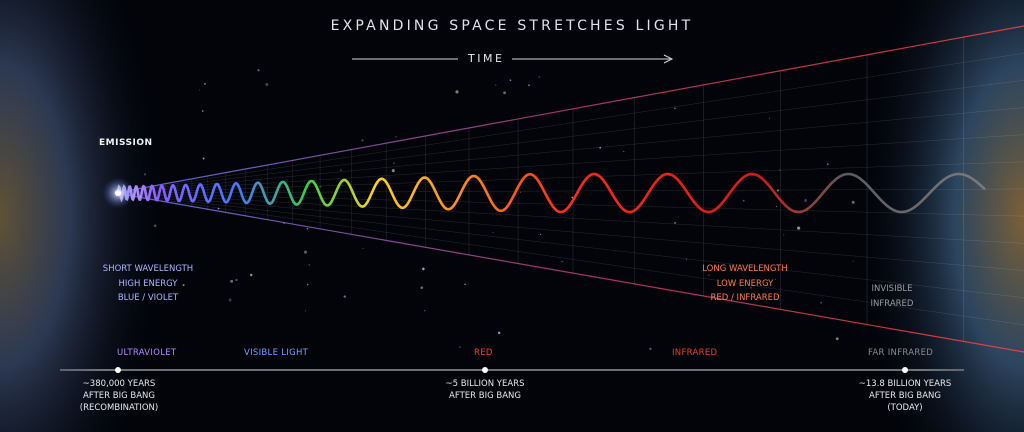 The width and height of the screenshot is (1024, 432). Describe the element at coordinates (695, 353) in the screenshot. I see `band-infrared: INFRARED` at that location.